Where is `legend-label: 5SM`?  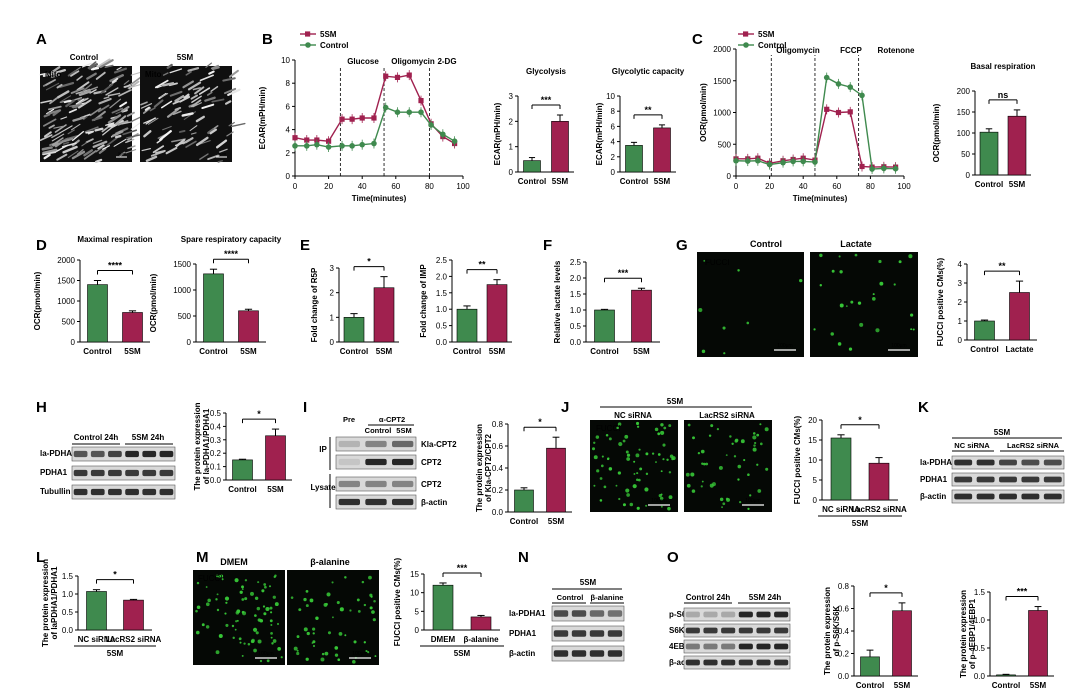 legend-label: 5SM is located at coordinates (766, 34).